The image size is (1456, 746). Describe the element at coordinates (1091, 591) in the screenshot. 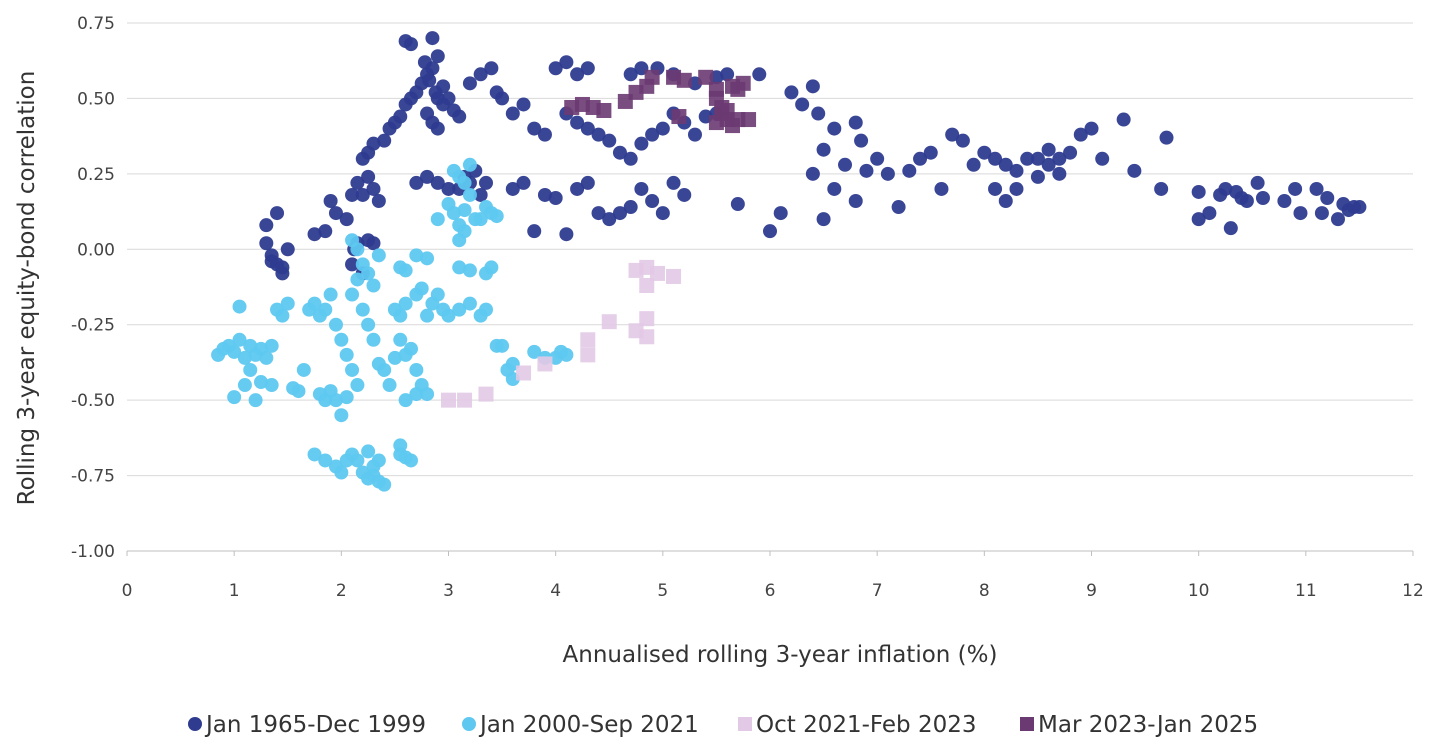

I see `x-tick-label: 9` at that location.